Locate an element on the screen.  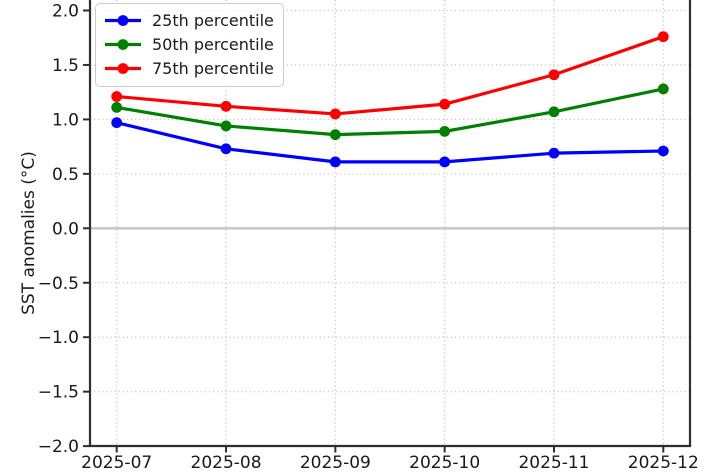
x-tick-label: 2025-12 is located at coordinates (663, 463).